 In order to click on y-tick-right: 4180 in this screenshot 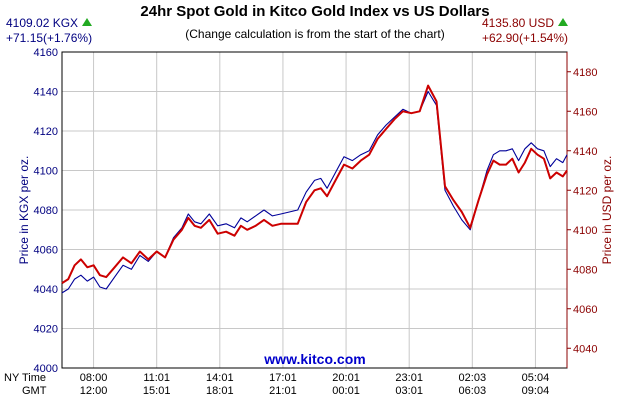, I will do `click(585, 73)`.